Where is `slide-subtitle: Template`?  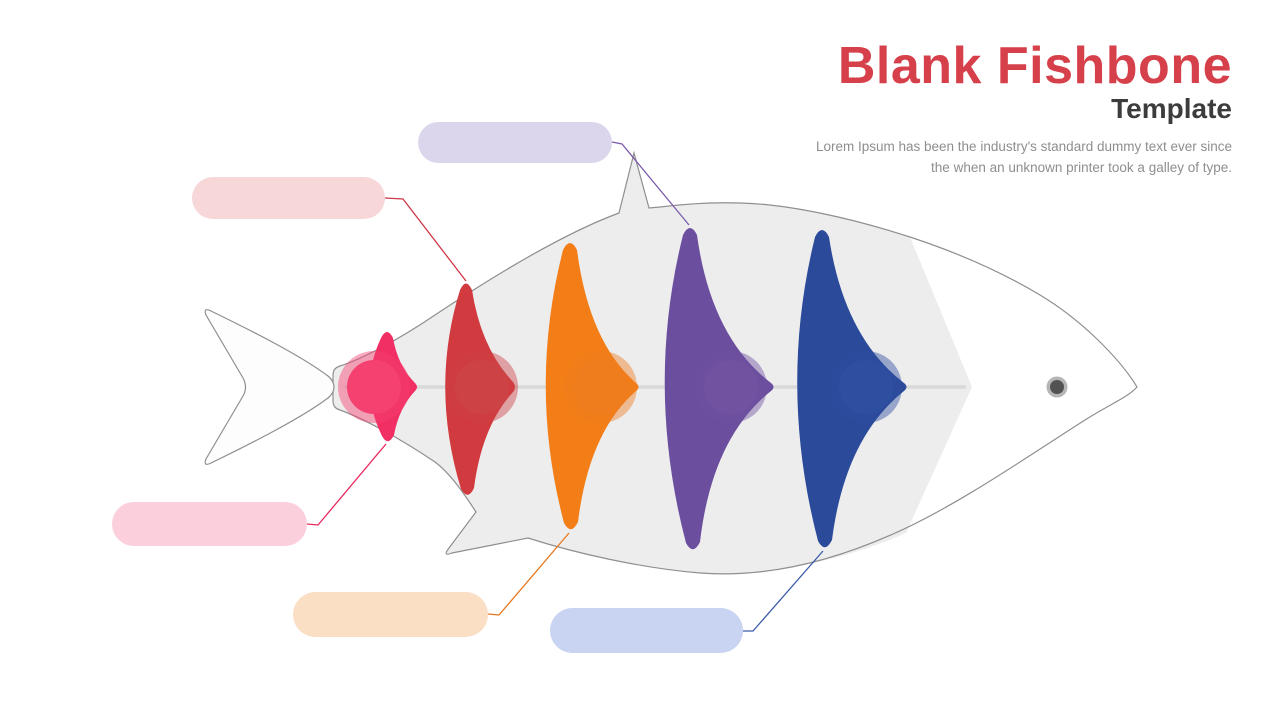 slide-subtitle: Template is located at coordinates (1171, 108).